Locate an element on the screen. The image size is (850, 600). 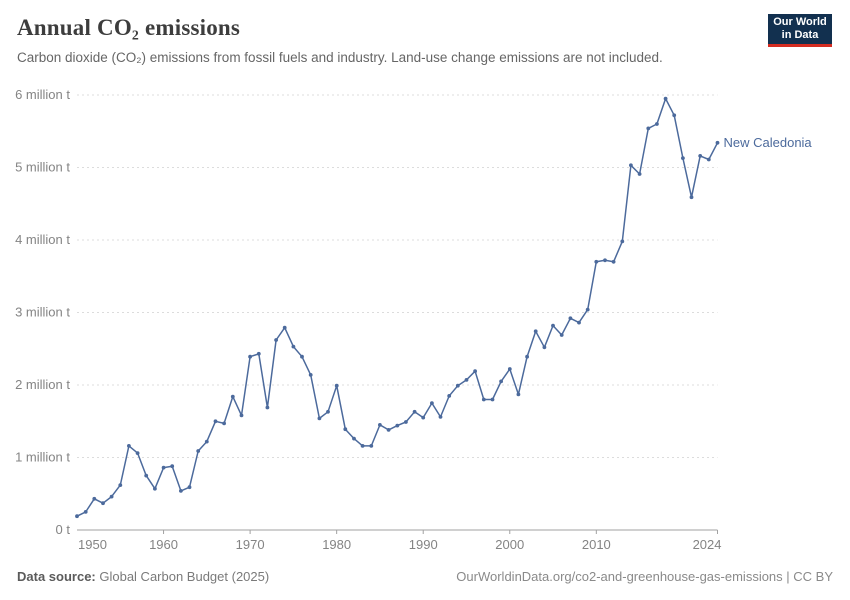
x-axis-tick-label: 2024 is located at coordinates (707, 544).